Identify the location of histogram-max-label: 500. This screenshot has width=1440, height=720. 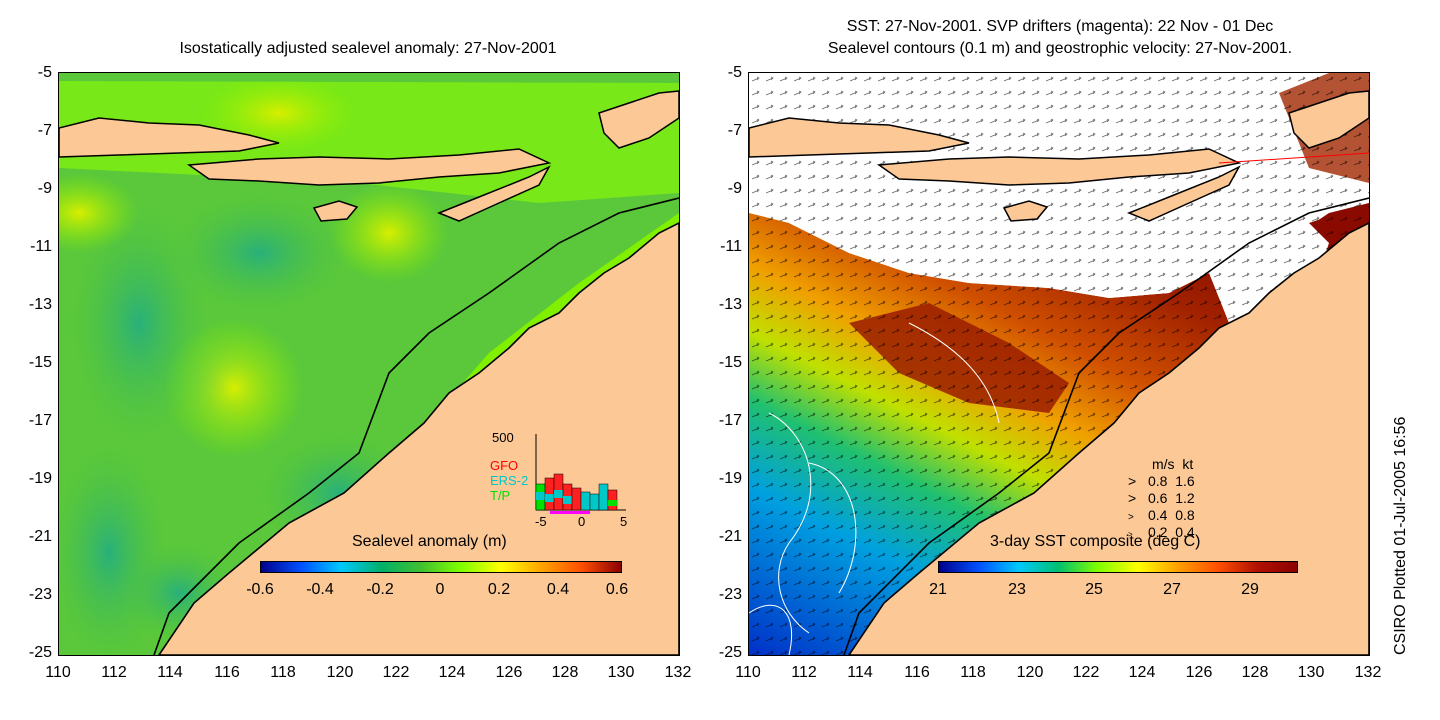
(503, 437).